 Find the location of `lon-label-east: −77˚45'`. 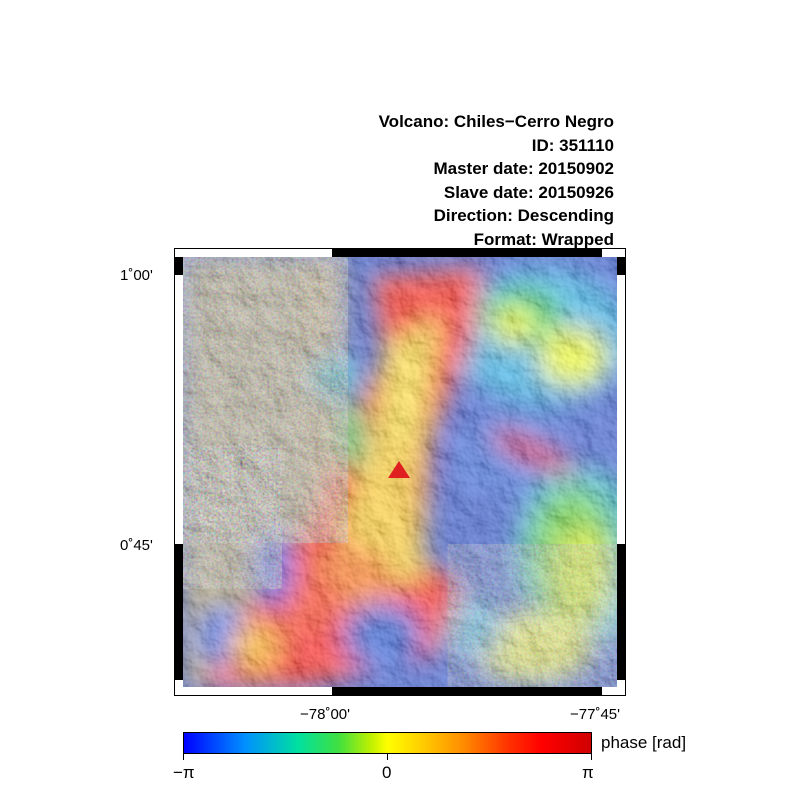

lon-label-east: −77˚45' is located at coordinates (595, 714).